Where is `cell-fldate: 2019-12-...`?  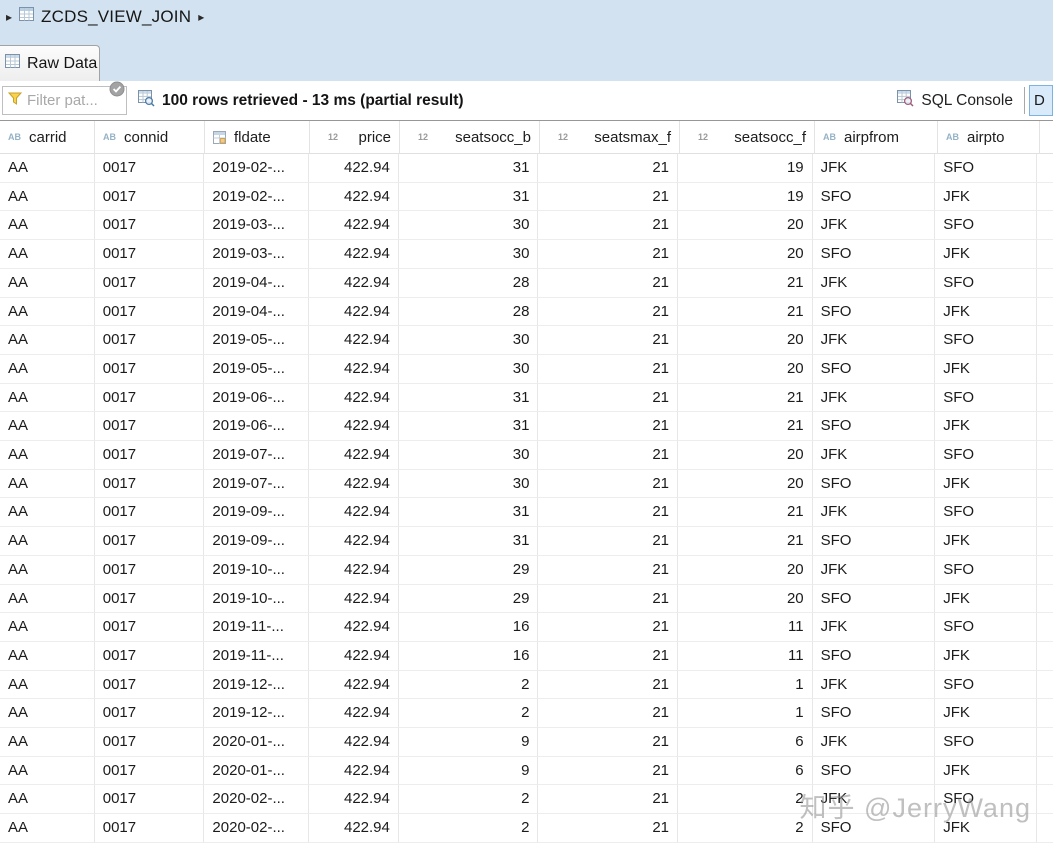
cell-fldate: 2019-12-... is located at coordinates (257, 685).